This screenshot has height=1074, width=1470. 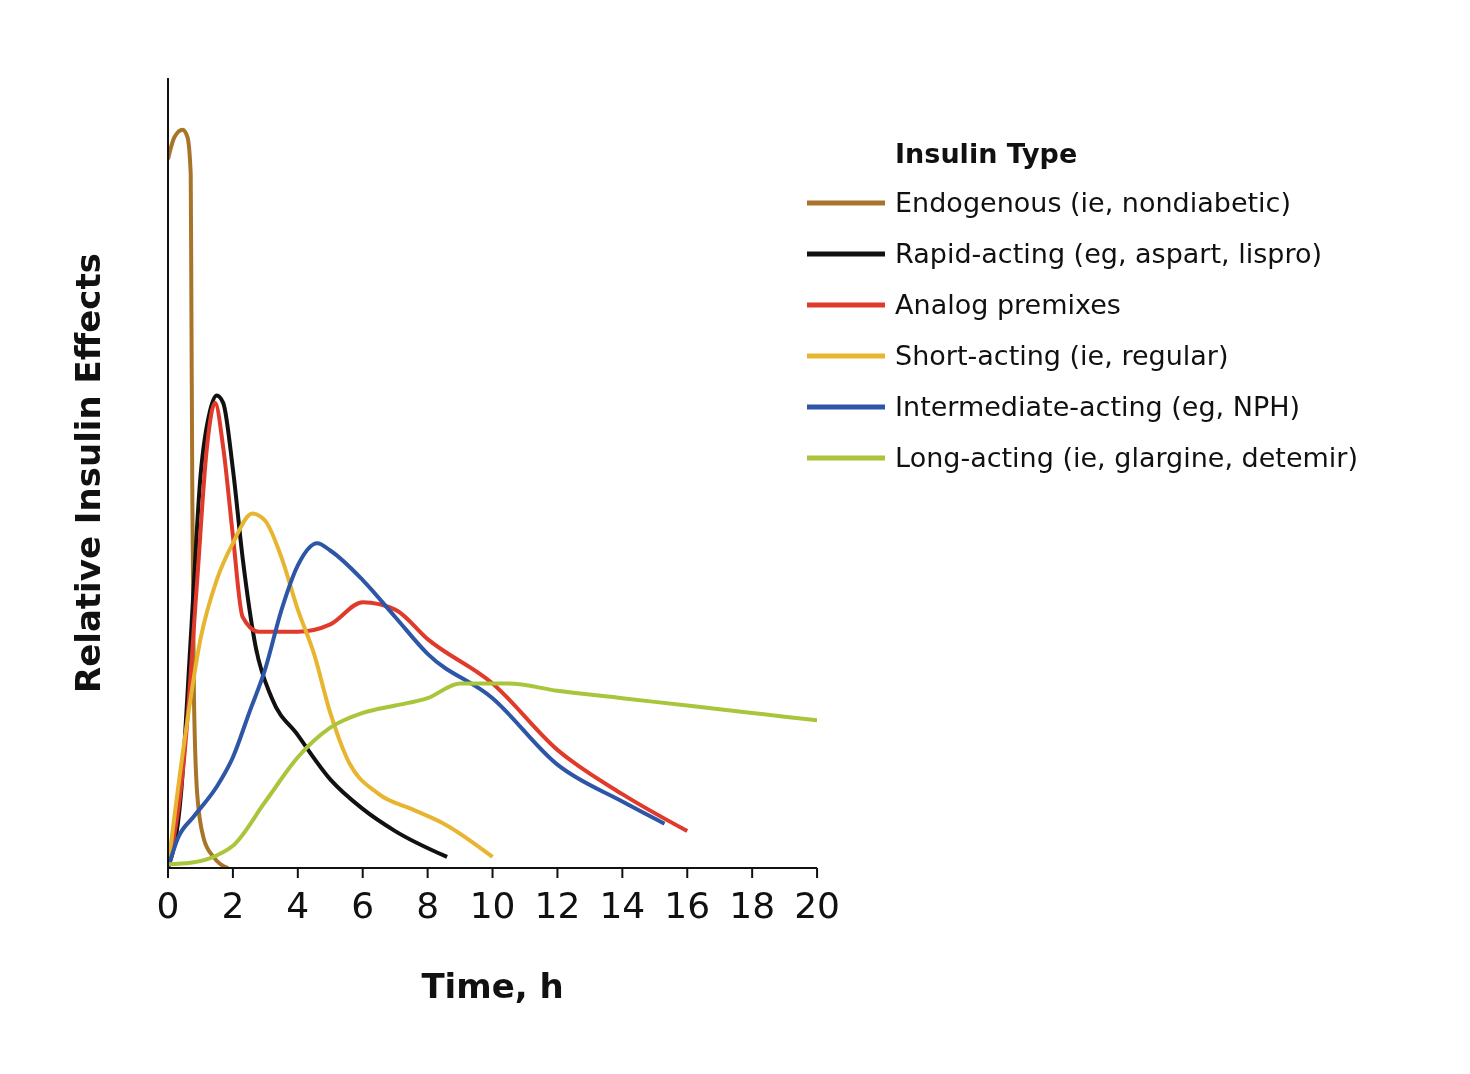 I want to click on x-tick-label: 14, so click(x=622, y=905).